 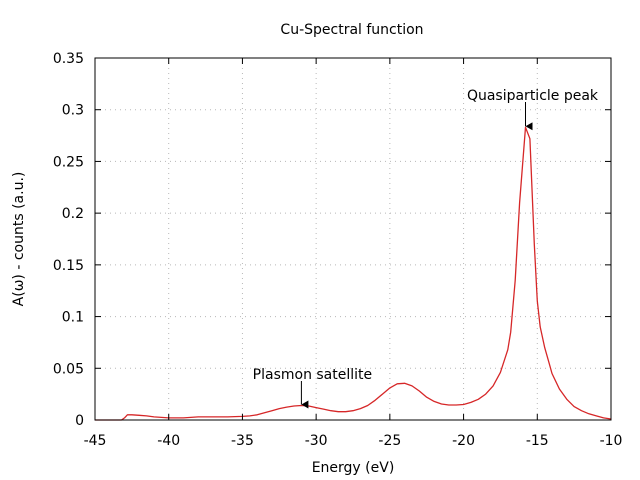 What do you see at coordinates (389, 441) in the screenshot?
I see `x-tick-label: -25` at bounding box center [389, 441].